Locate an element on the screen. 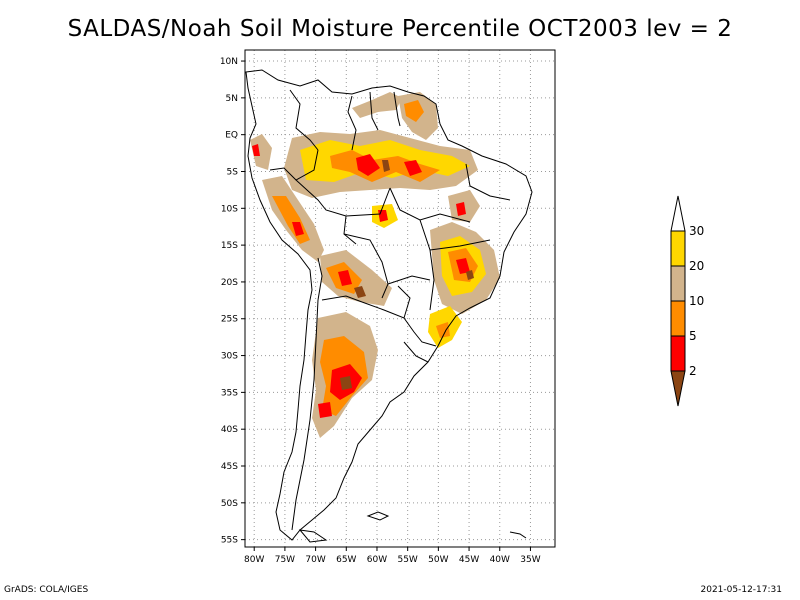  border-peru-brazil is located at coordinates (326, 212).